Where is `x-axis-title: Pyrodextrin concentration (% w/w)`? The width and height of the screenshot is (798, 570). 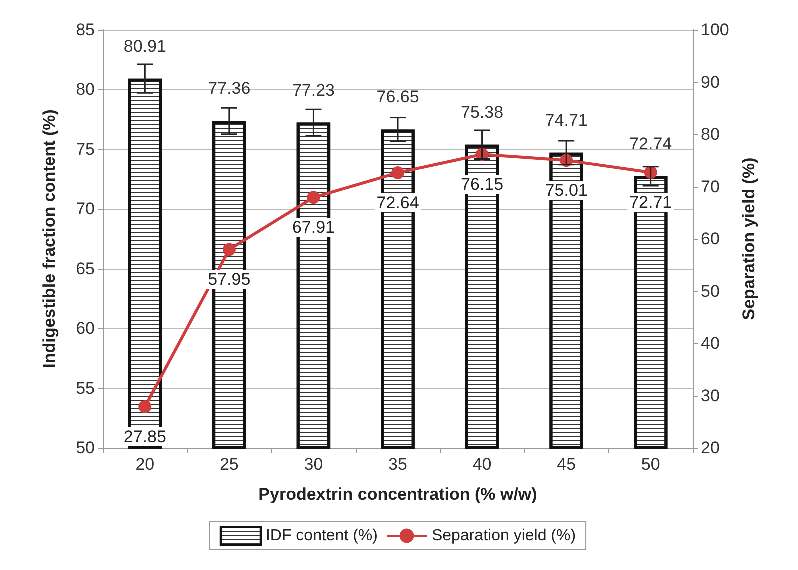 x-axis-title: Pyrodextrin concentration (% w/w) is located at coordinates (398, 494).